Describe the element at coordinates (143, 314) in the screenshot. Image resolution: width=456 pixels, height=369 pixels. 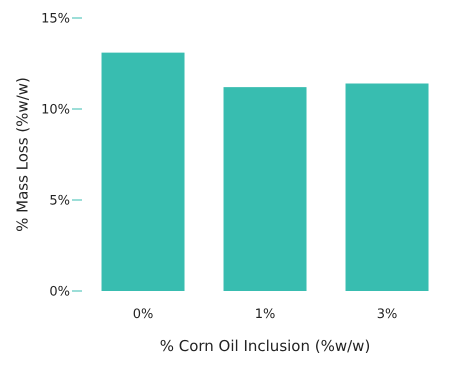
I see `x-tick-label: 0%` at that location.